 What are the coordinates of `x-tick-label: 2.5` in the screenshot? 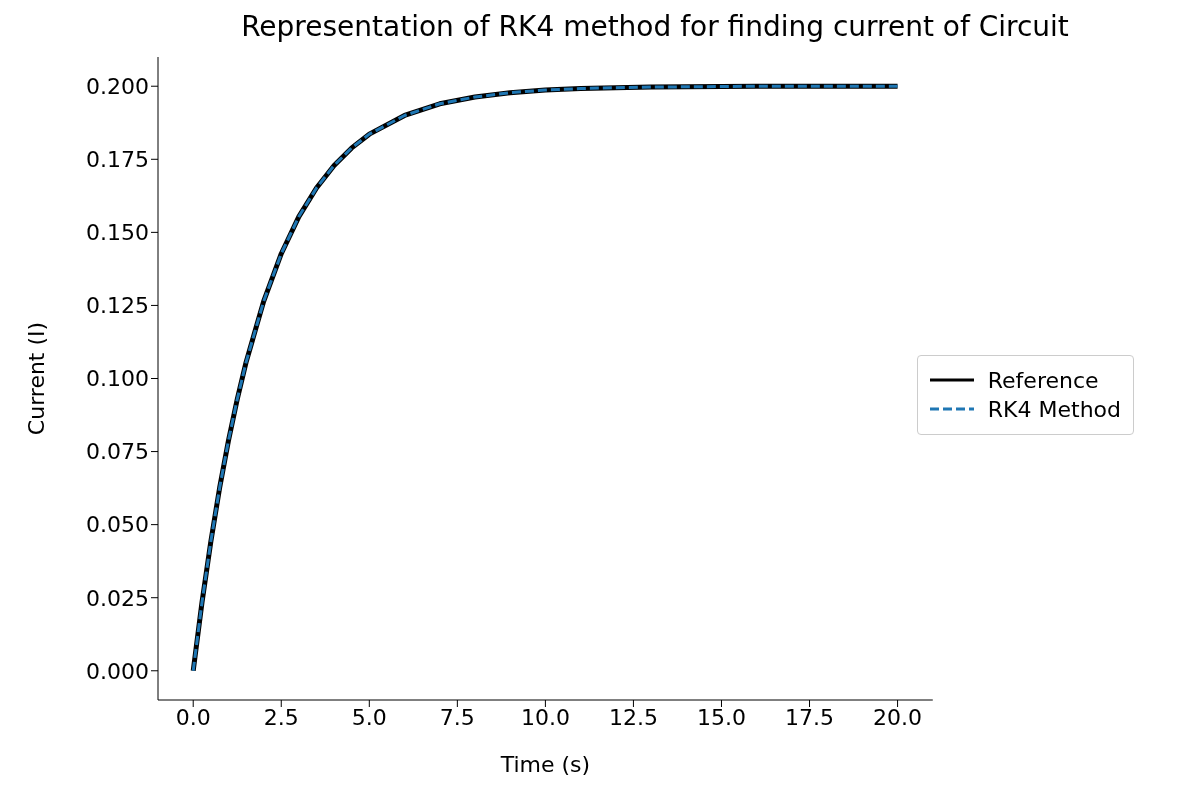 It's located at (281, 717).